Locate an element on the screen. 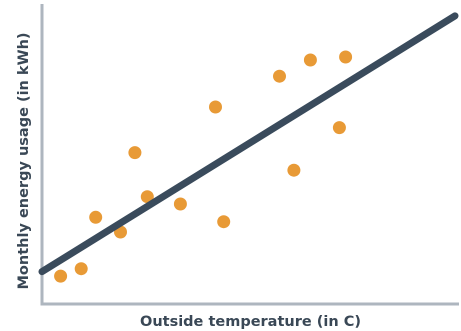 Image resolution: width=461 pixels, height=331 pixels. y-axis-label: Monthly energy usage (in kWh) is located at coordinates (24, 160).